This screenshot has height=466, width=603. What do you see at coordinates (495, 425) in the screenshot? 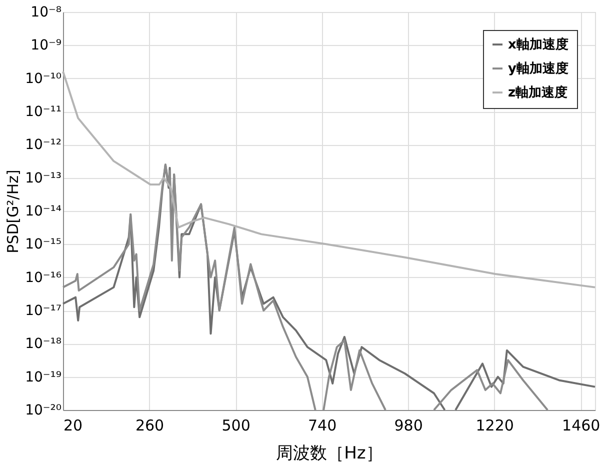
I see `x-tick-label: 1220` at bounding box center [495, 425].